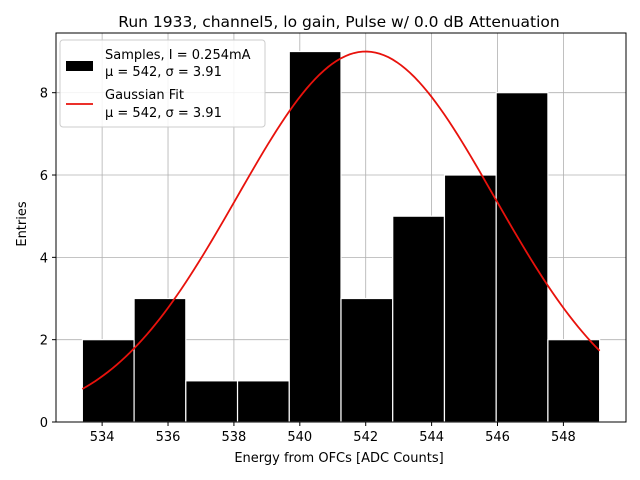  Describe the element at coordinates (497, 437) in the screenshot. I see `x-tick-label: 546` at that location.